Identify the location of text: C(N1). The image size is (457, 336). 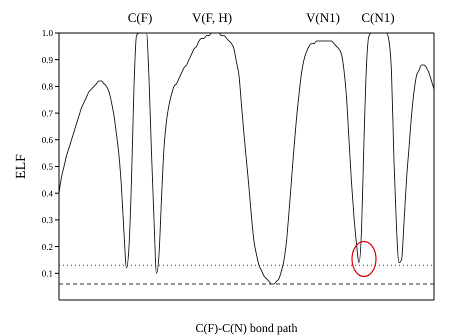
(378, 18).